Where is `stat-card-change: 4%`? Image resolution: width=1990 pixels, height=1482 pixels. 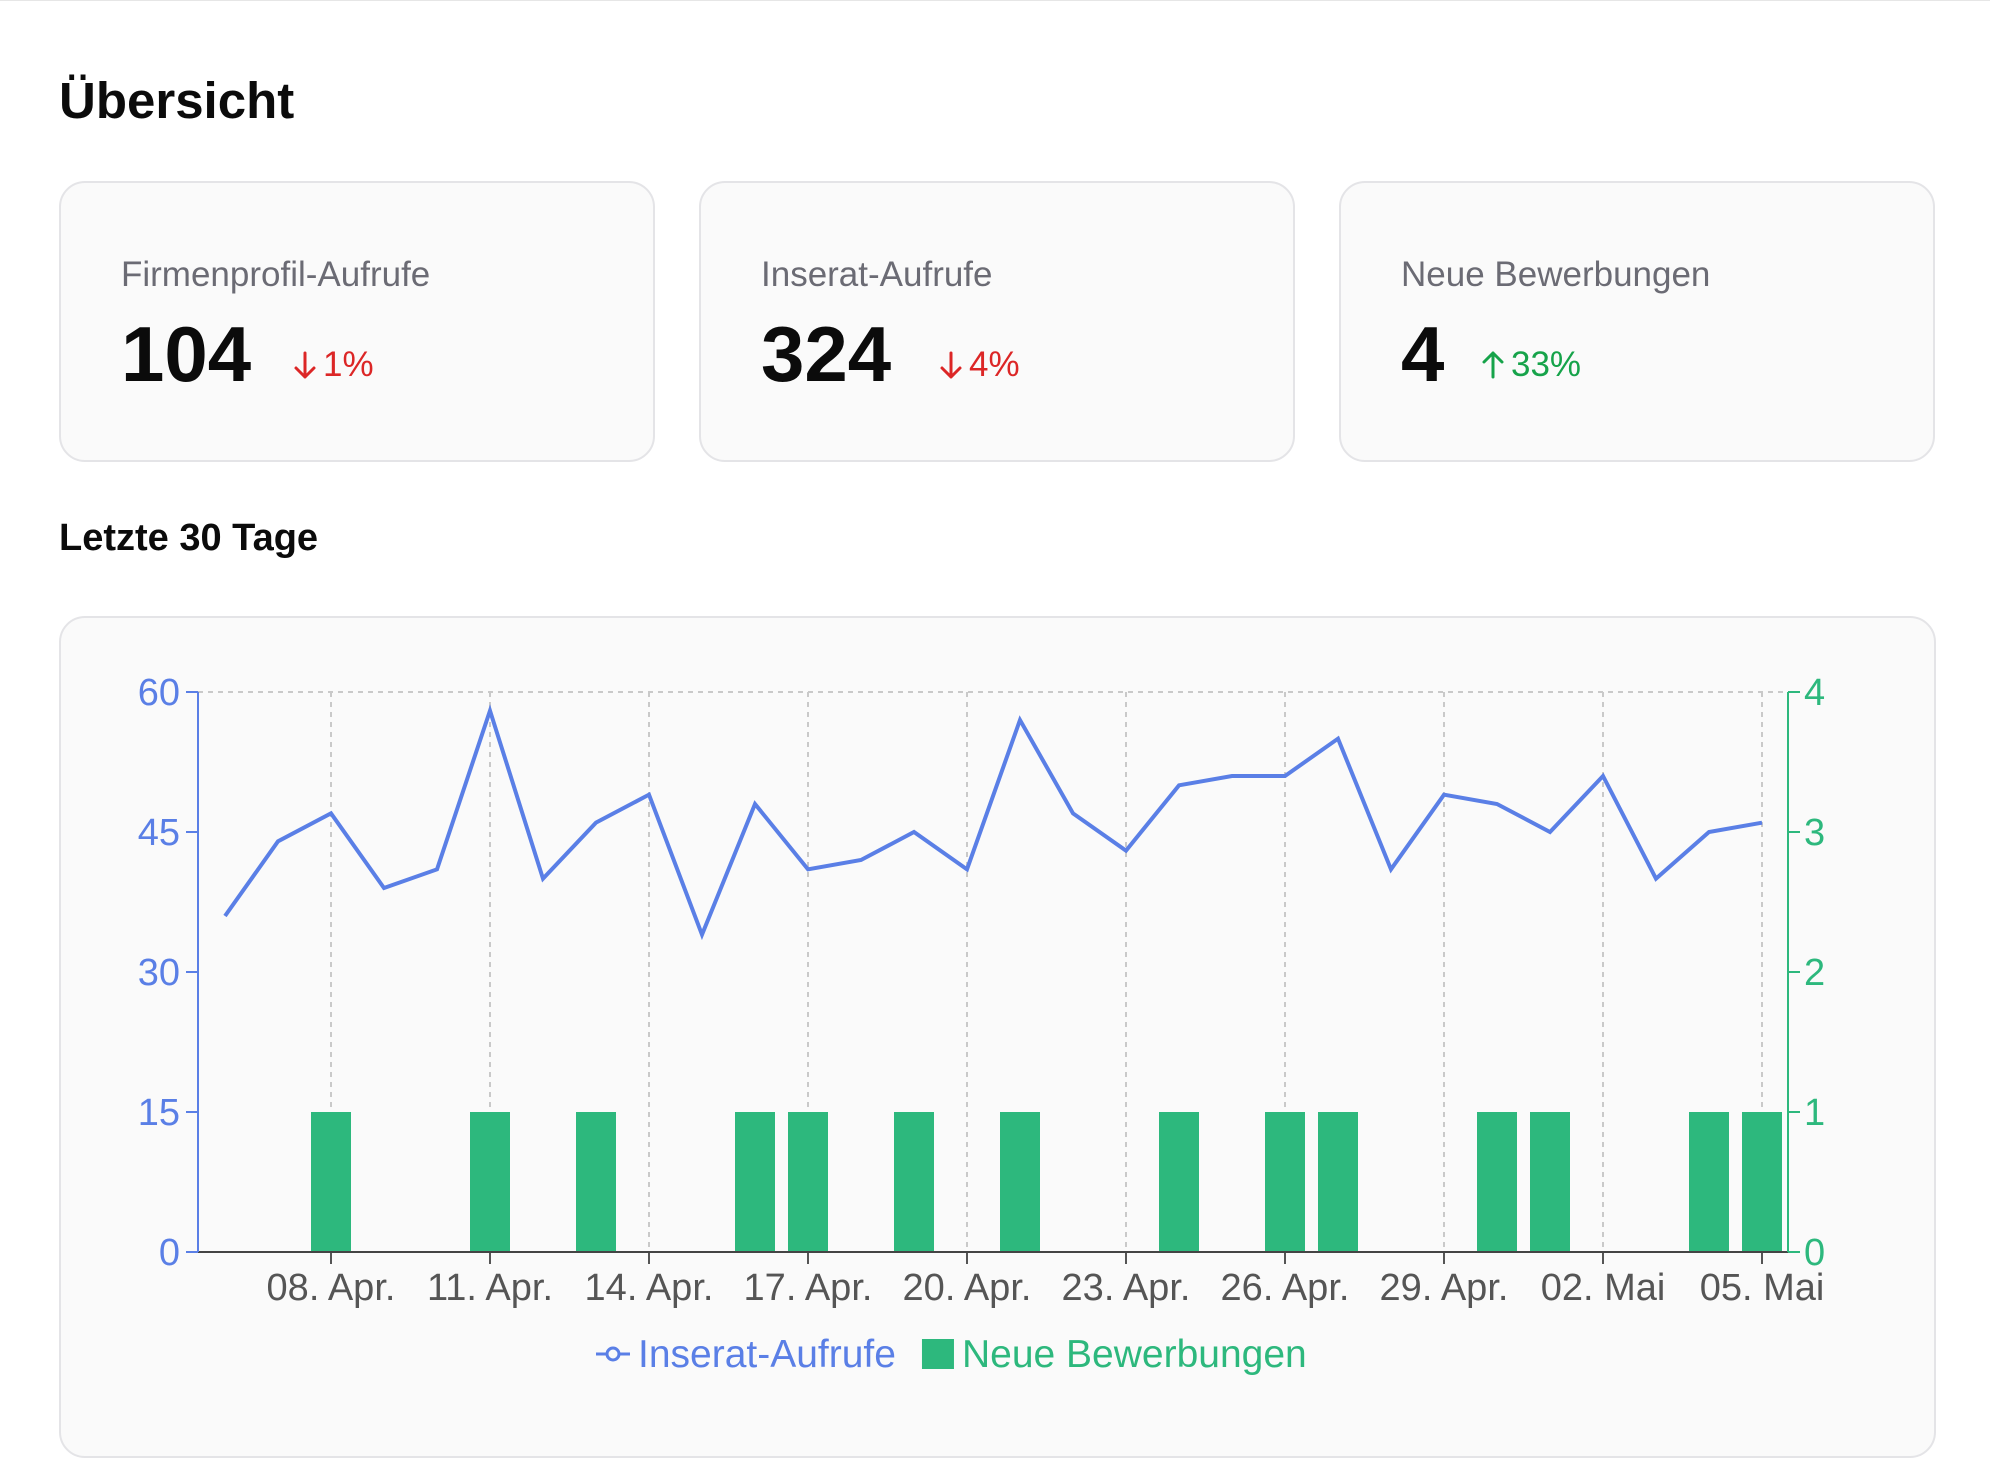 stat-card-change: 4% is located at coordinates (979, 364).